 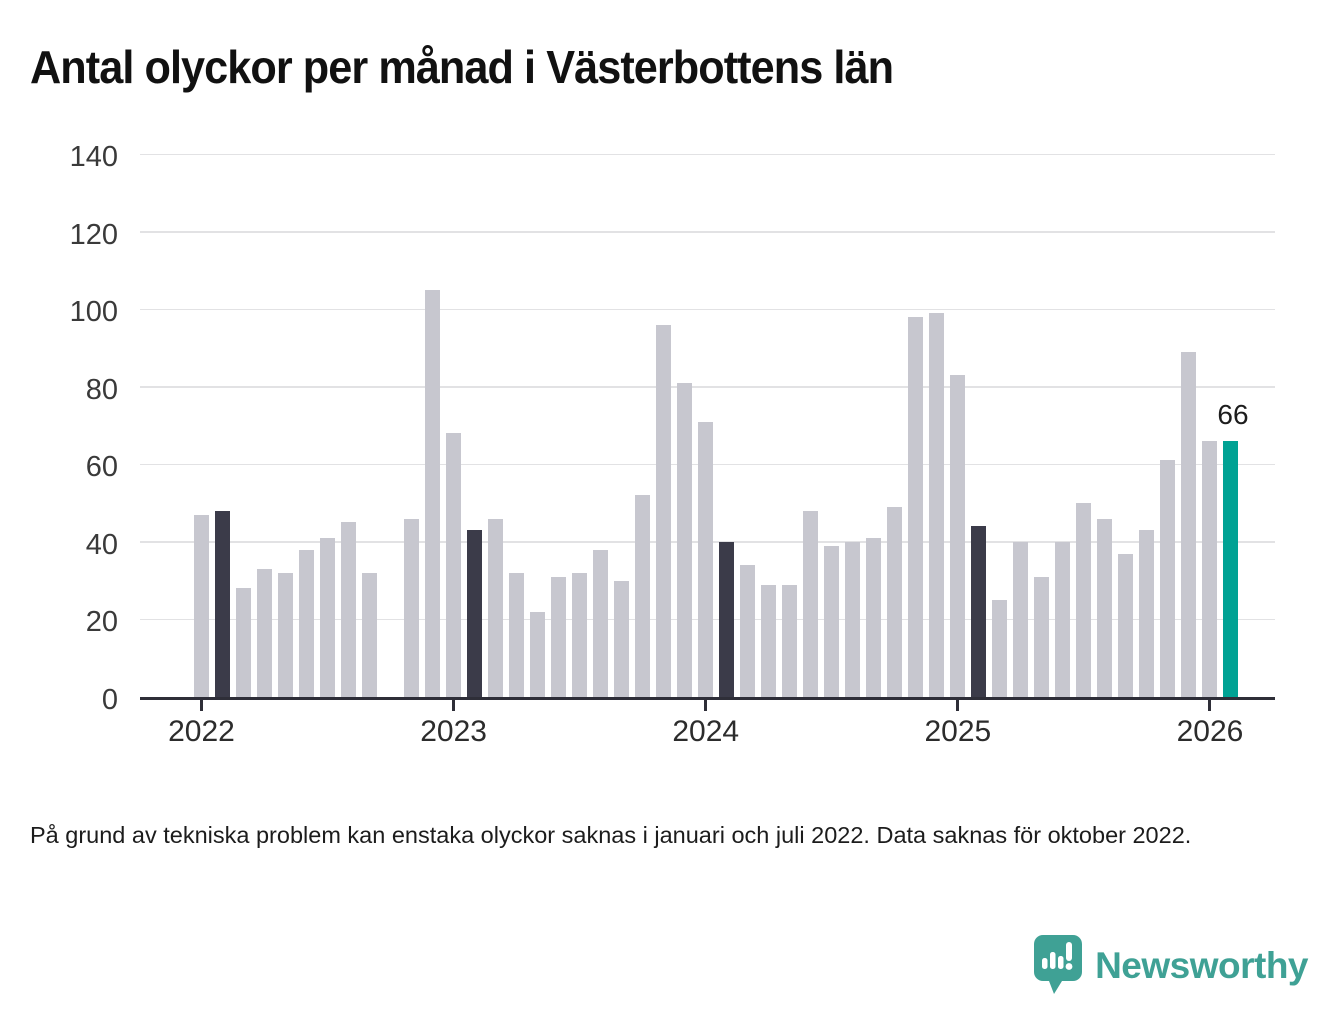 What do you see at coordinates (101, 544) in the screenshot?
I see `y-axis-label-40: 40` at bounding box center [101, 544].